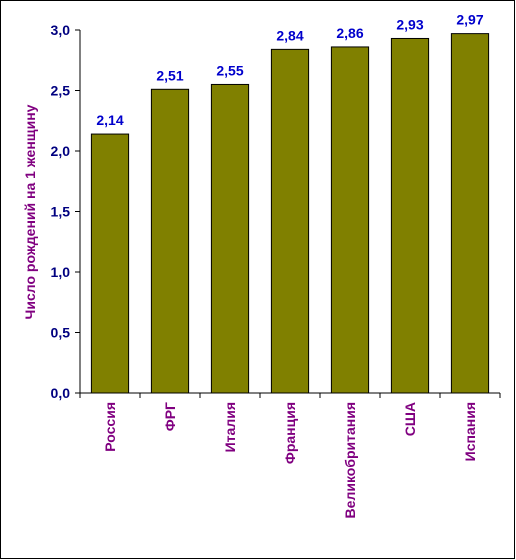  I want to click on y-tick-label: 1,5, so click(61, 212).